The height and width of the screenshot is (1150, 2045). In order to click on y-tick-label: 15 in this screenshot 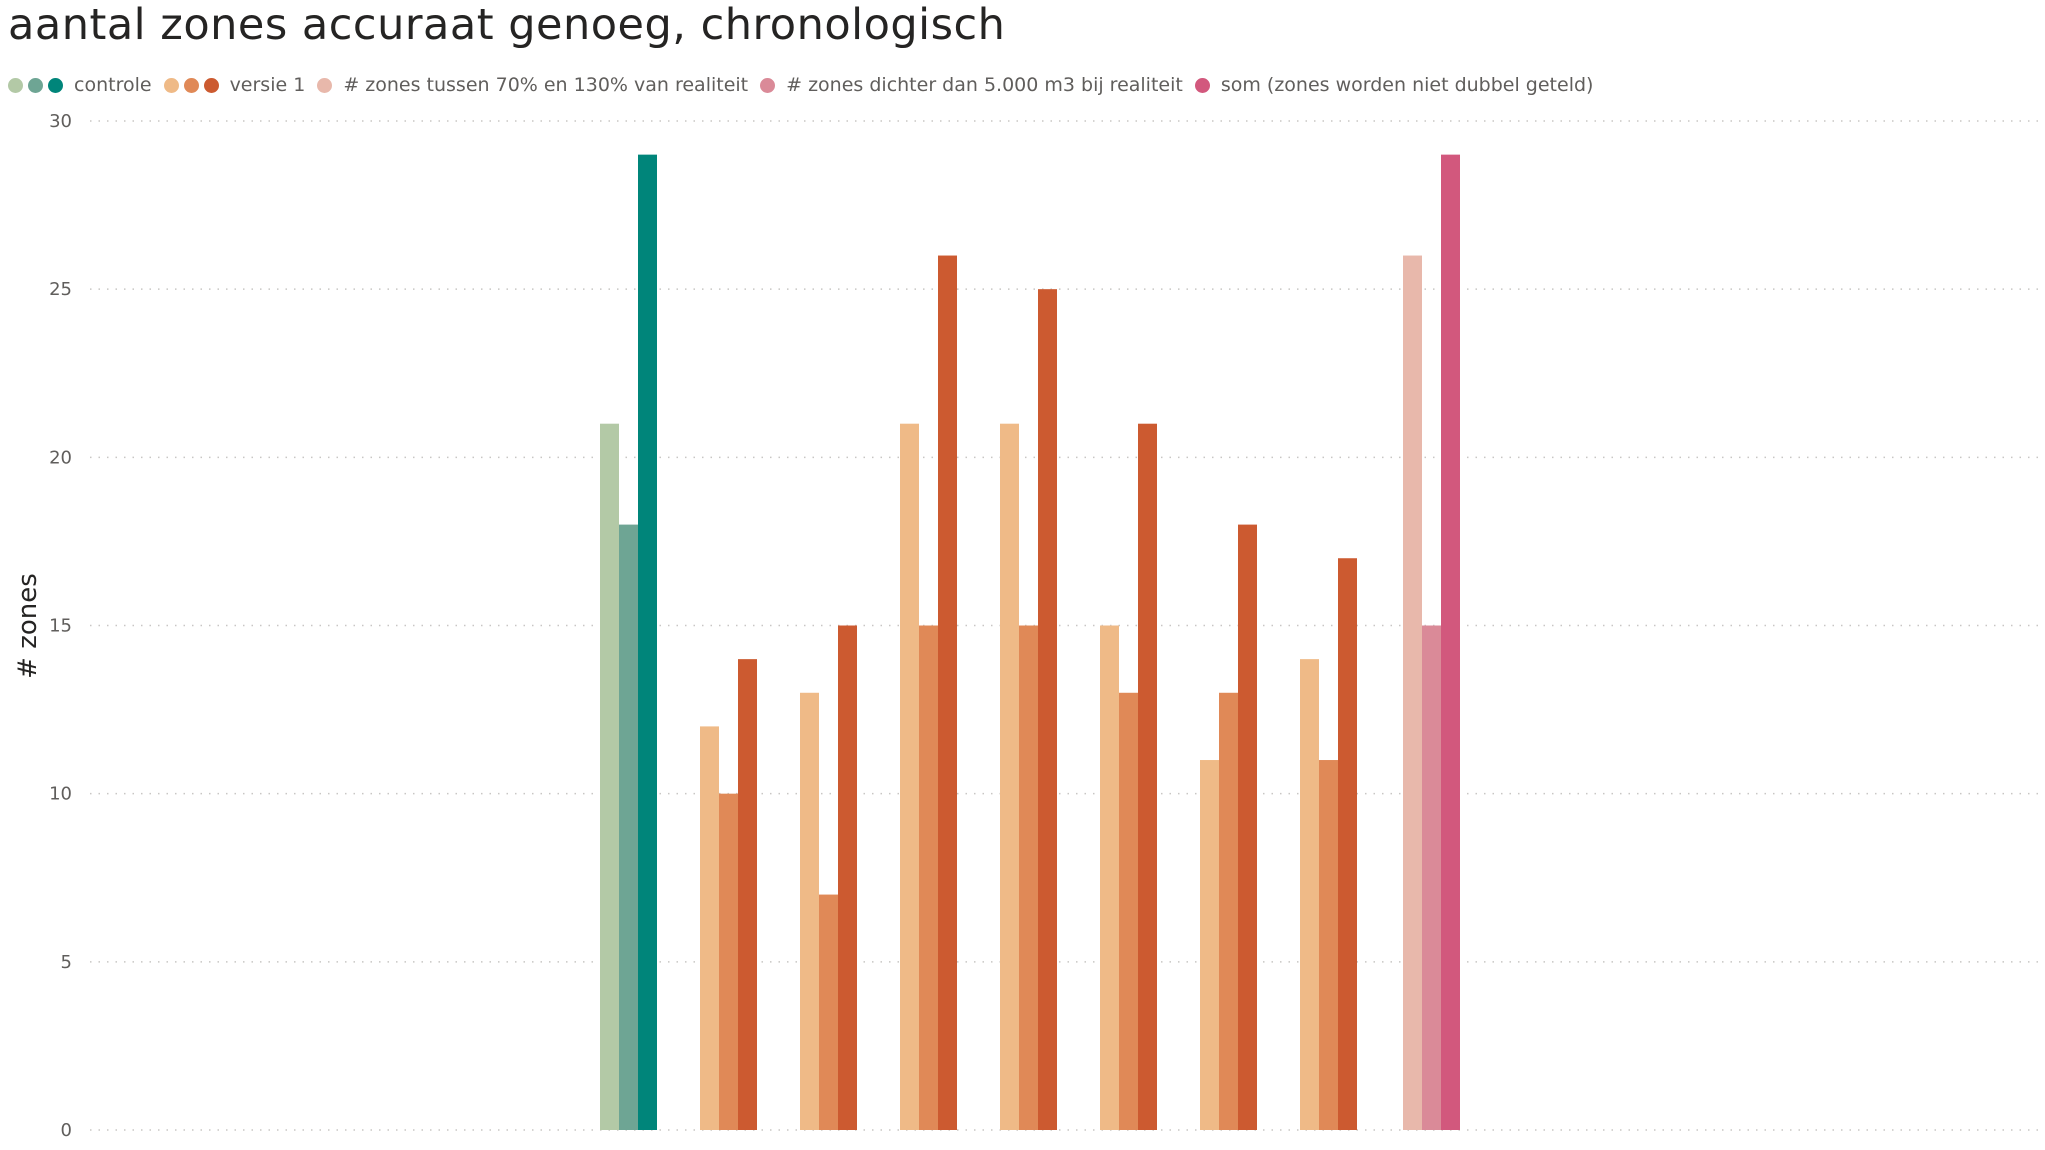, I will do `click(60, 626)`.